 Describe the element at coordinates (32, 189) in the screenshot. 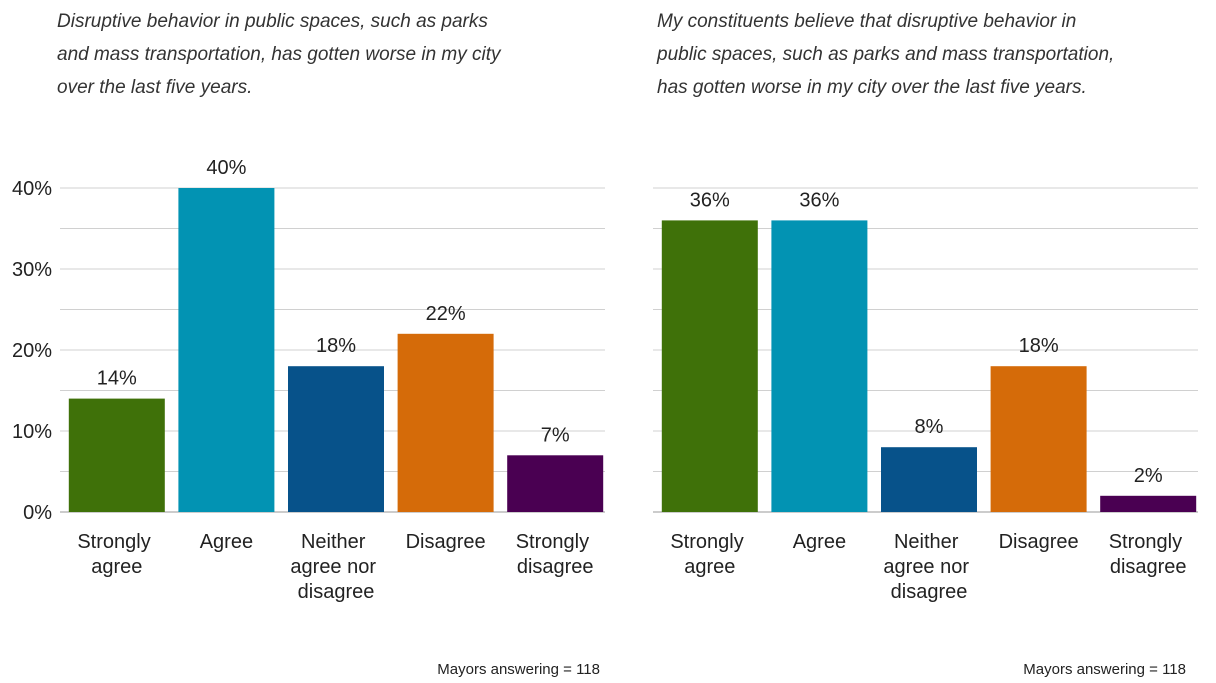

I see `y-tick-label: 40%` at that location.